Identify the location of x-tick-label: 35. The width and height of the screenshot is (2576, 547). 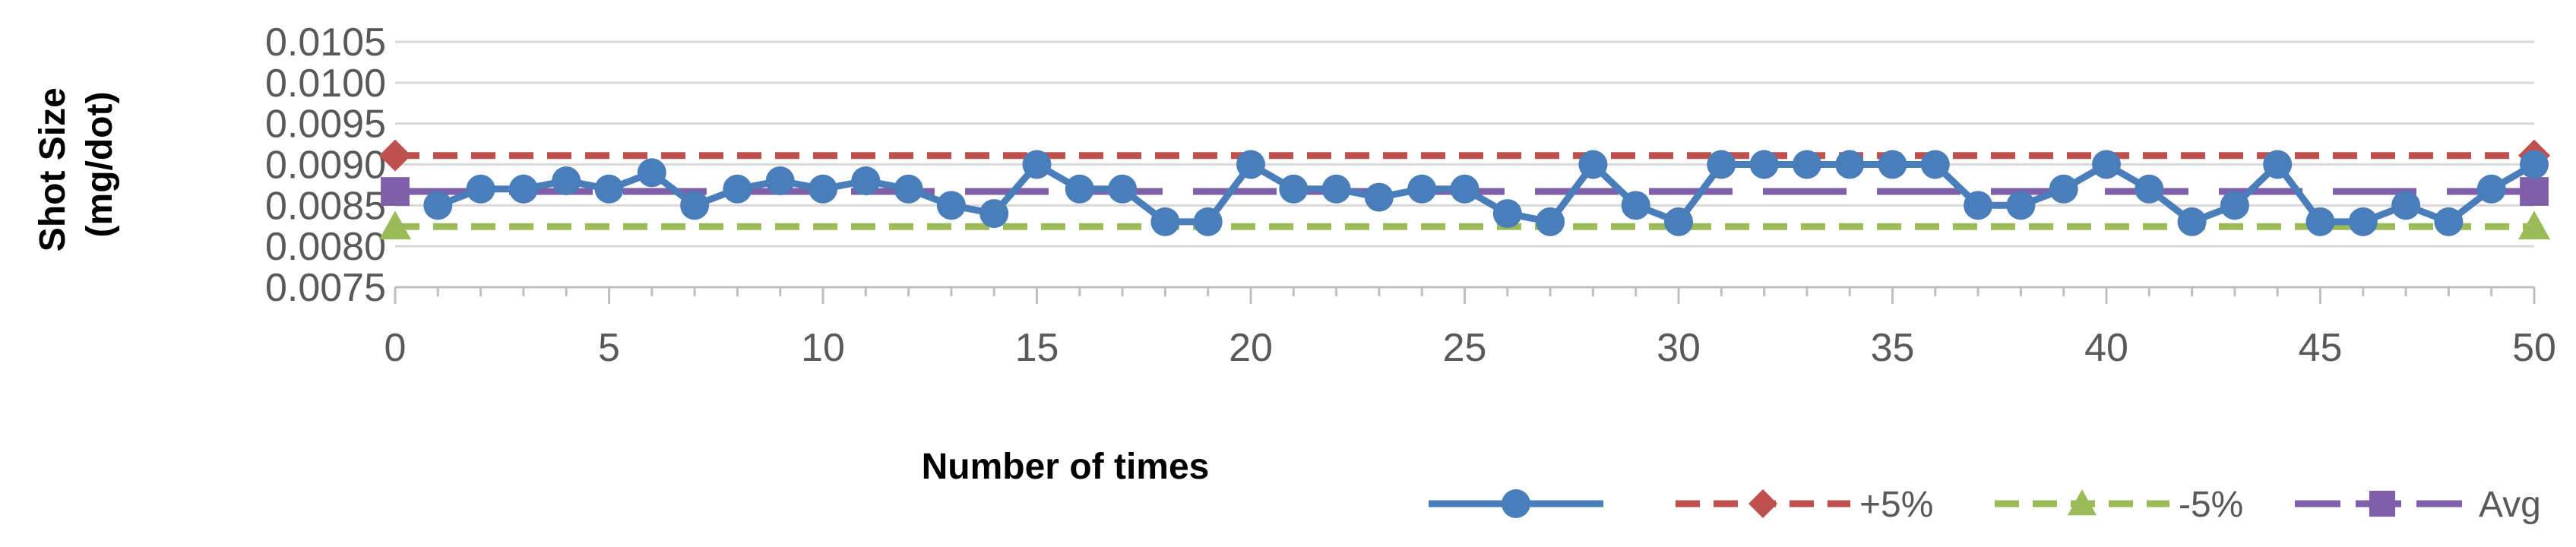
(1893, 348).